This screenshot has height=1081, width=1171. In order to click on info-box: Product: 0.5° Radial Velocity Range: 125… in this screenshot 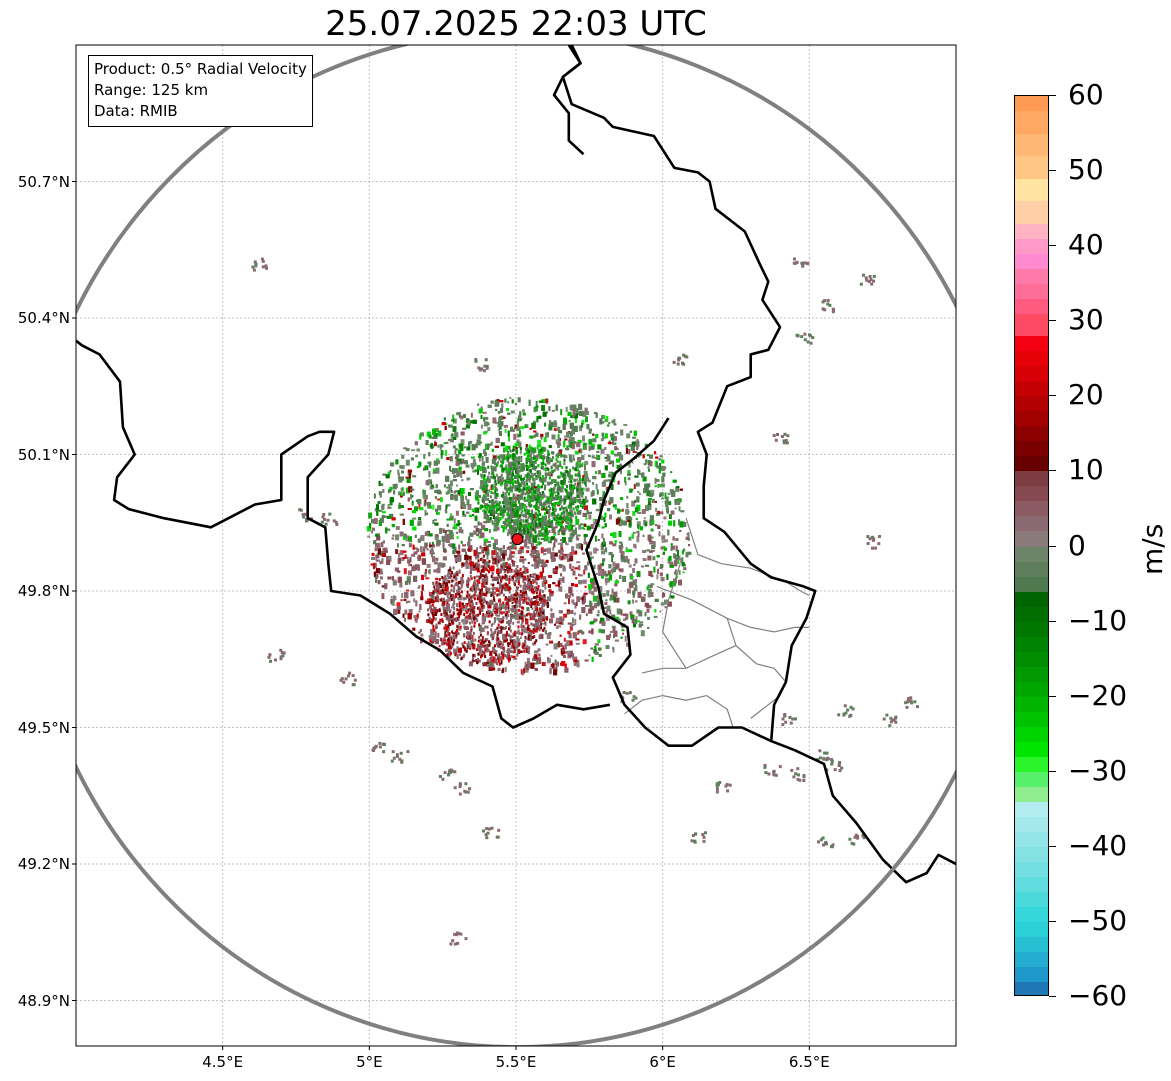, I will do `click(200, 91)`.